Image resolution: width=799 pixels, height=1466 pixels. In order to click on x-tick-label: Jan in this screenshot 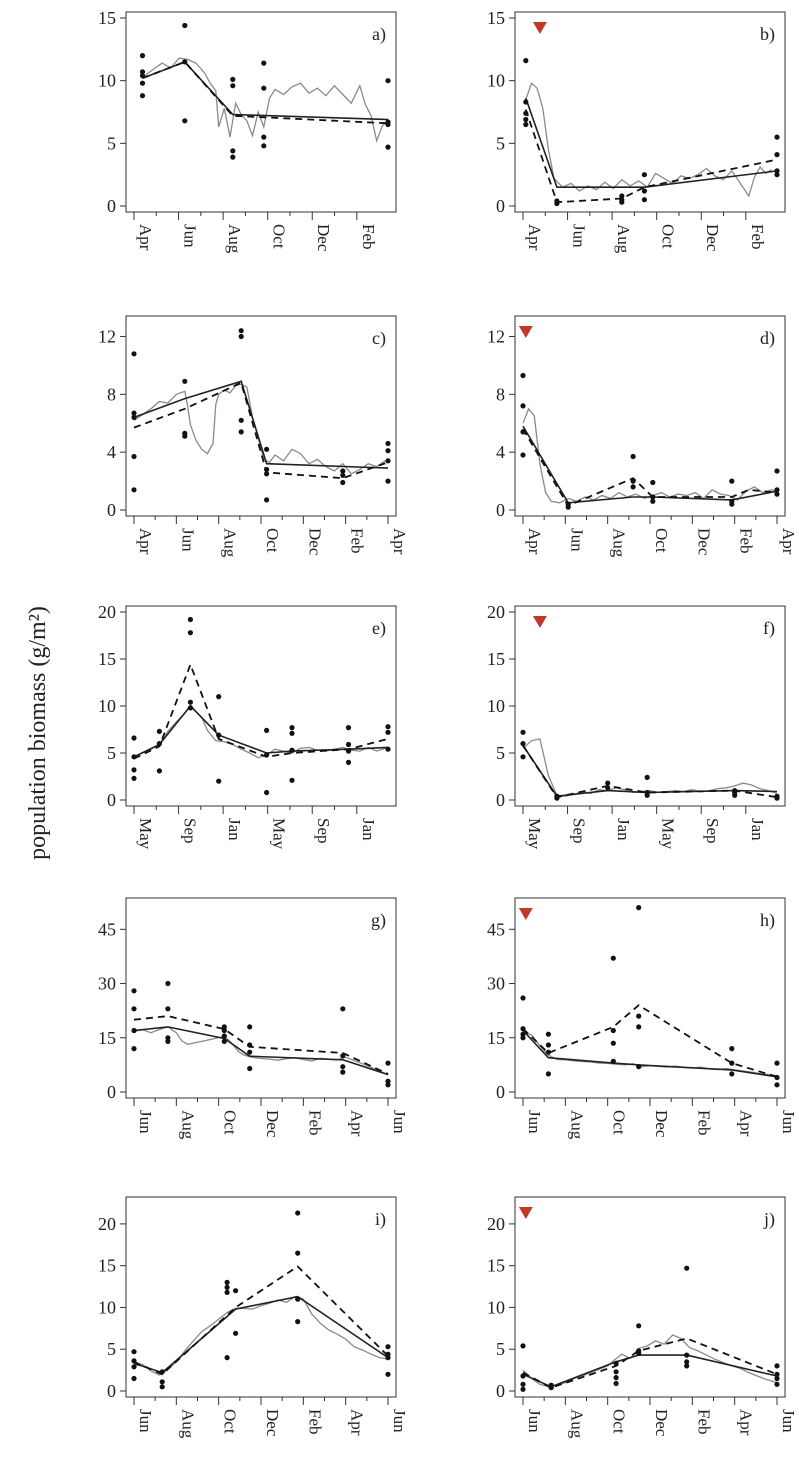, I will do `click(234, 829)`.